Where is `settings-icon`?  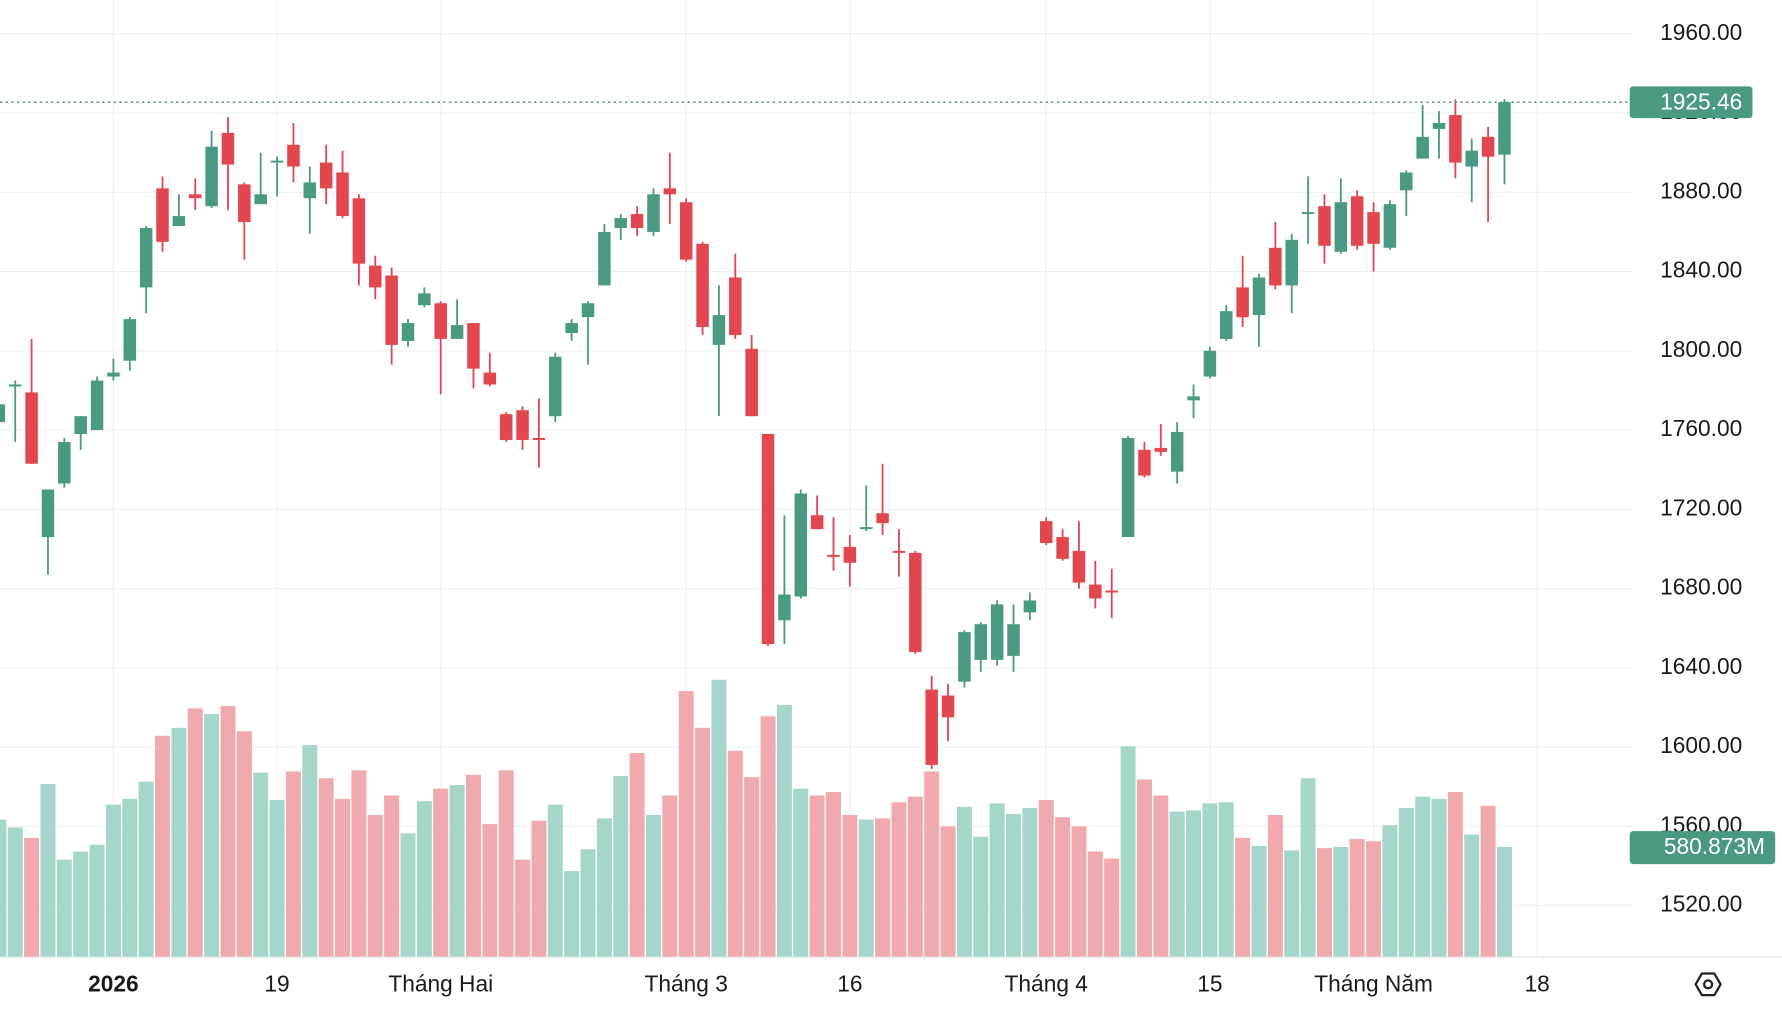 settings-icon is located at coordinates (1708, 984).